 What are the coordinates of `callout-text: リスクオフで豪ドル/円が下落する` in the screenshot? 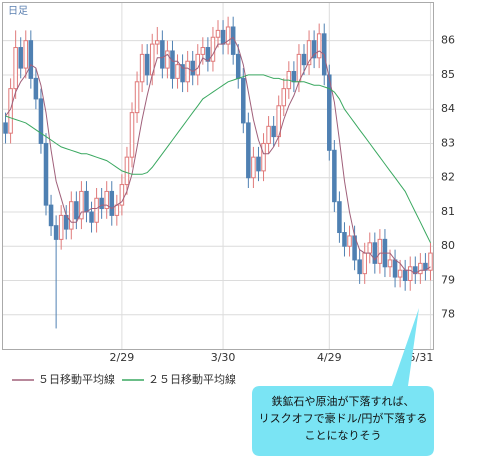 It's located at (343, 418).